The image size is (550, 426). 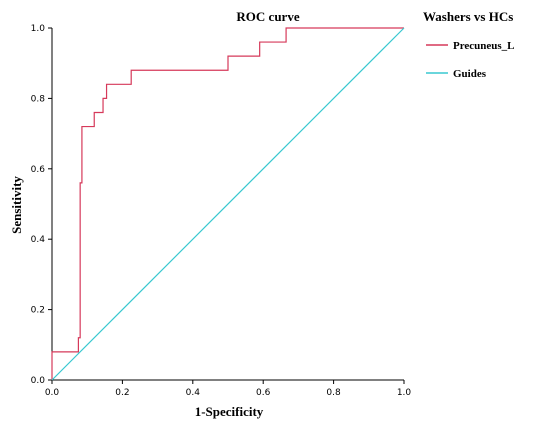 What do you see at coordinates (404, 393) in the screenshot?
I see `x-tick-label: 1.0` at bounding box center [404, 393].